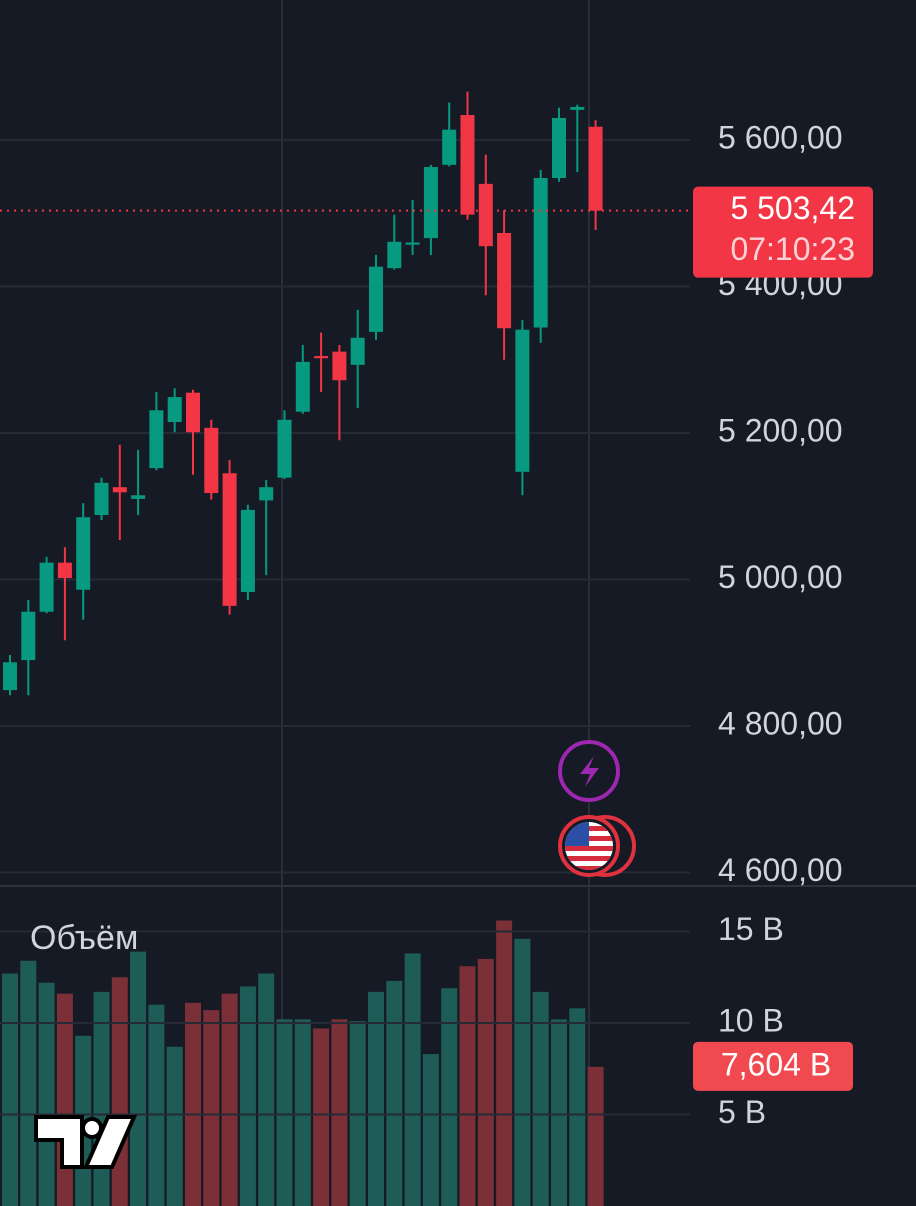 The image size is (916, 1206). Describe the element at coordinates (597, 808) in the screenshot. I see `event-icons` at that location.